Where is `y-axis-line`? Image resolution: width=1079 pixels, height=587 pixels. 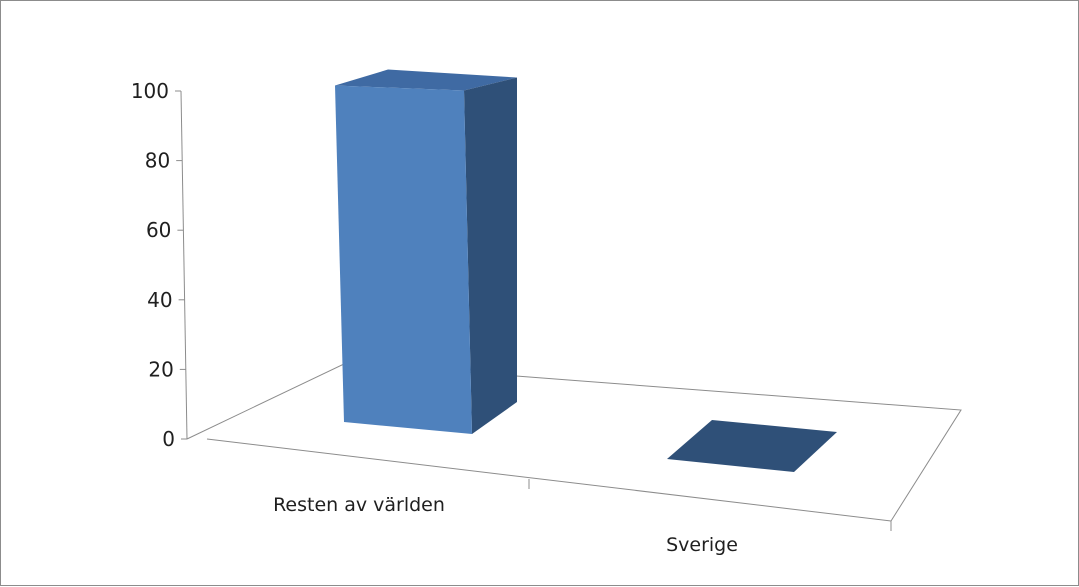 y-axis-line is located at coordinates (184, 265).